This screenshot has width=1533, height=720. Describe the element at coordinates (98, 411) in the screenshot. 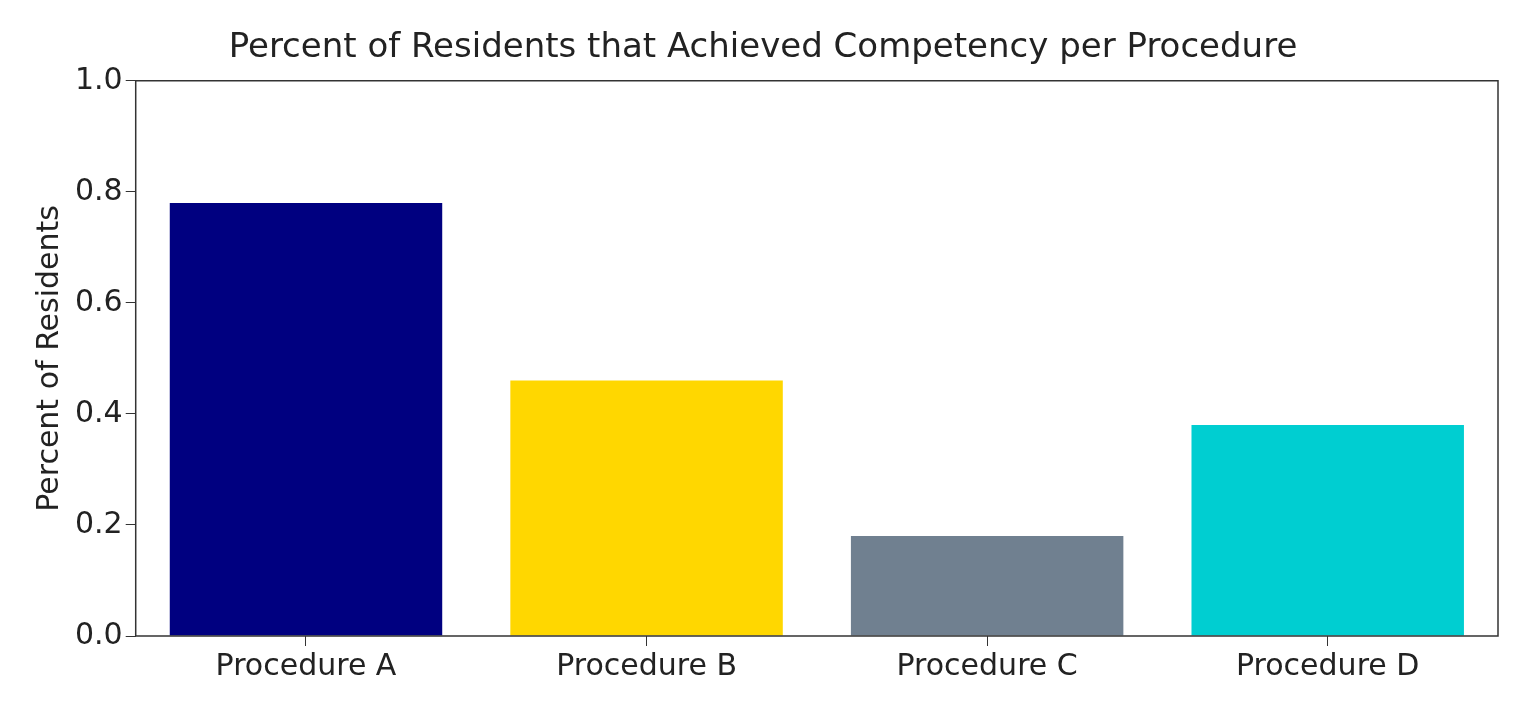

I see `y-tick-label: 0.4` at that location.